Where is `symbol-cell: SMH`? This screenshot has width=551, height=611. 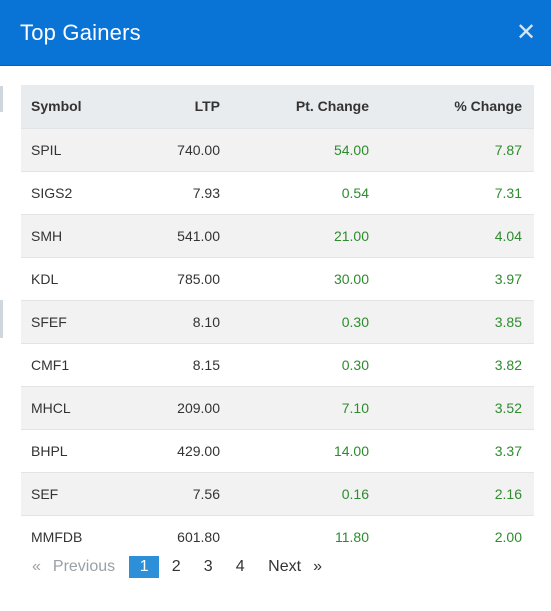
symbol-cell: SMH is located at coordinates (47, 235).